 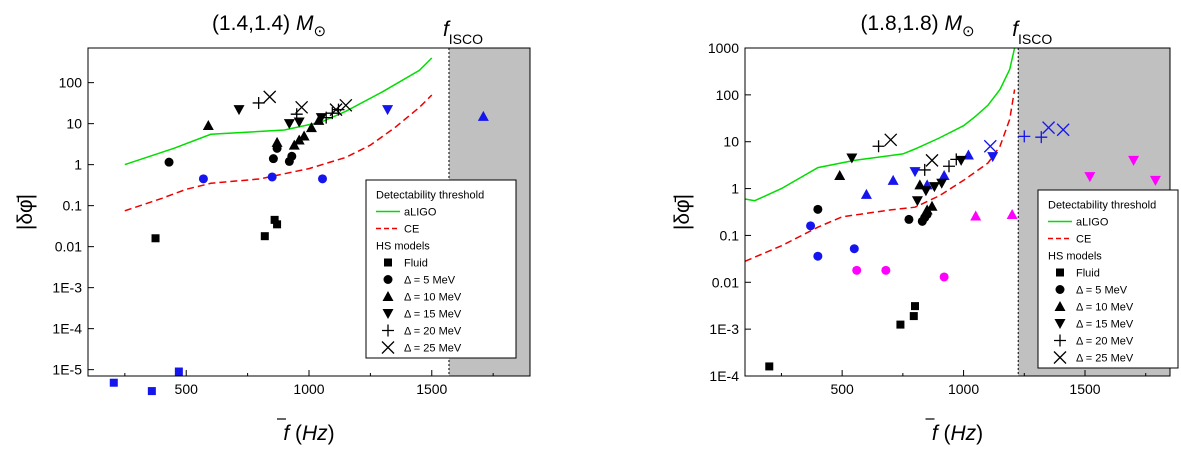 I want to click on aligo-threshold-curve, so click(x=880, y=124).